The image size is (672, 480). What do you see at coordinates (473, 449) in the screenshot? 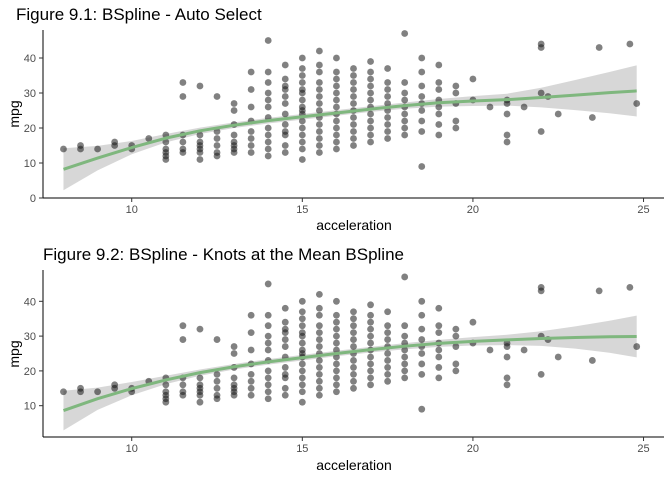
I see `x-tick-label: 20` at bounding box center [473, 449].